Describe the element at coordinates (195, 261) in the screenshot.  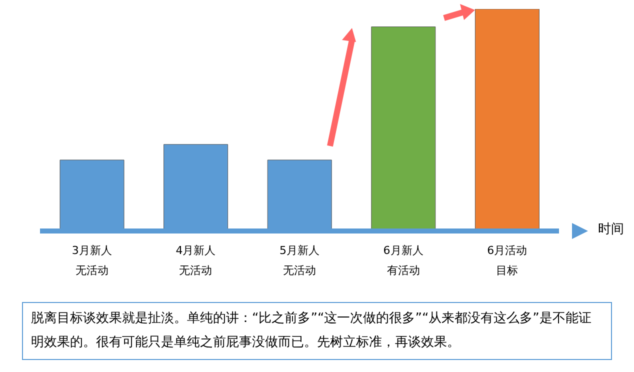
I see `x-tick-label: 4月新人无活动` at that location.